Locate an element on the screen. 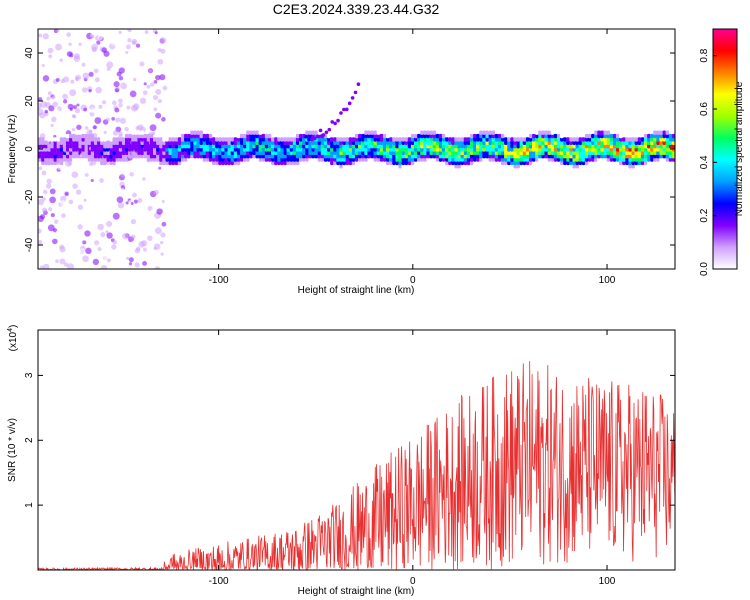 Image resolution: width=750 pixels, height=600 pixels. spectrogram-x-label: Height of straight line (km) is located at coordinates (356, 290).